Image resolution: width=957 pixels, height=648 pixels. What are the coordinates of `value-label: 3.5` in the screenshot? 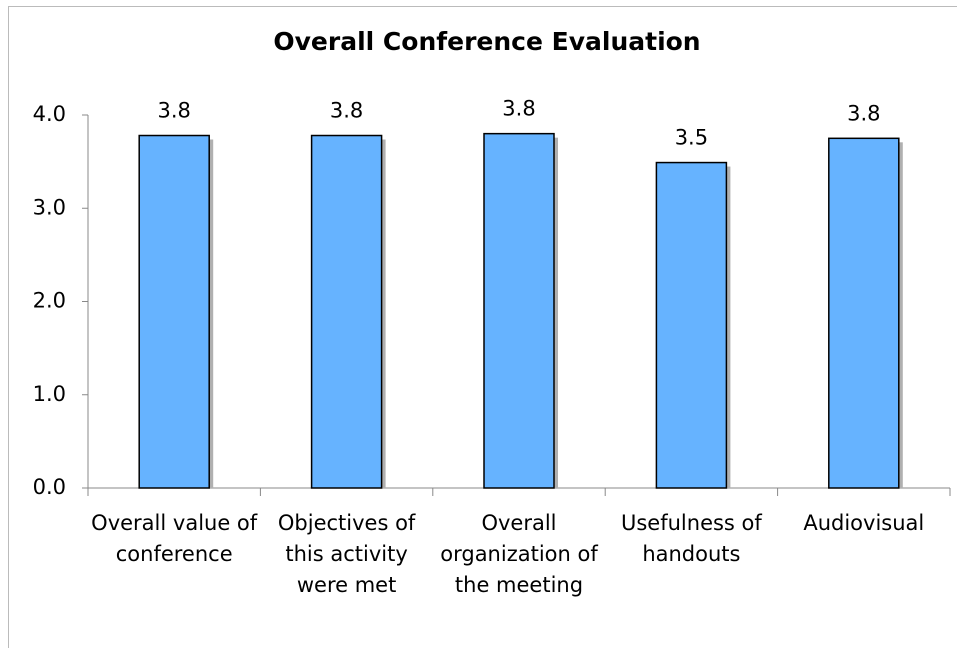 It's located at (691, 138).